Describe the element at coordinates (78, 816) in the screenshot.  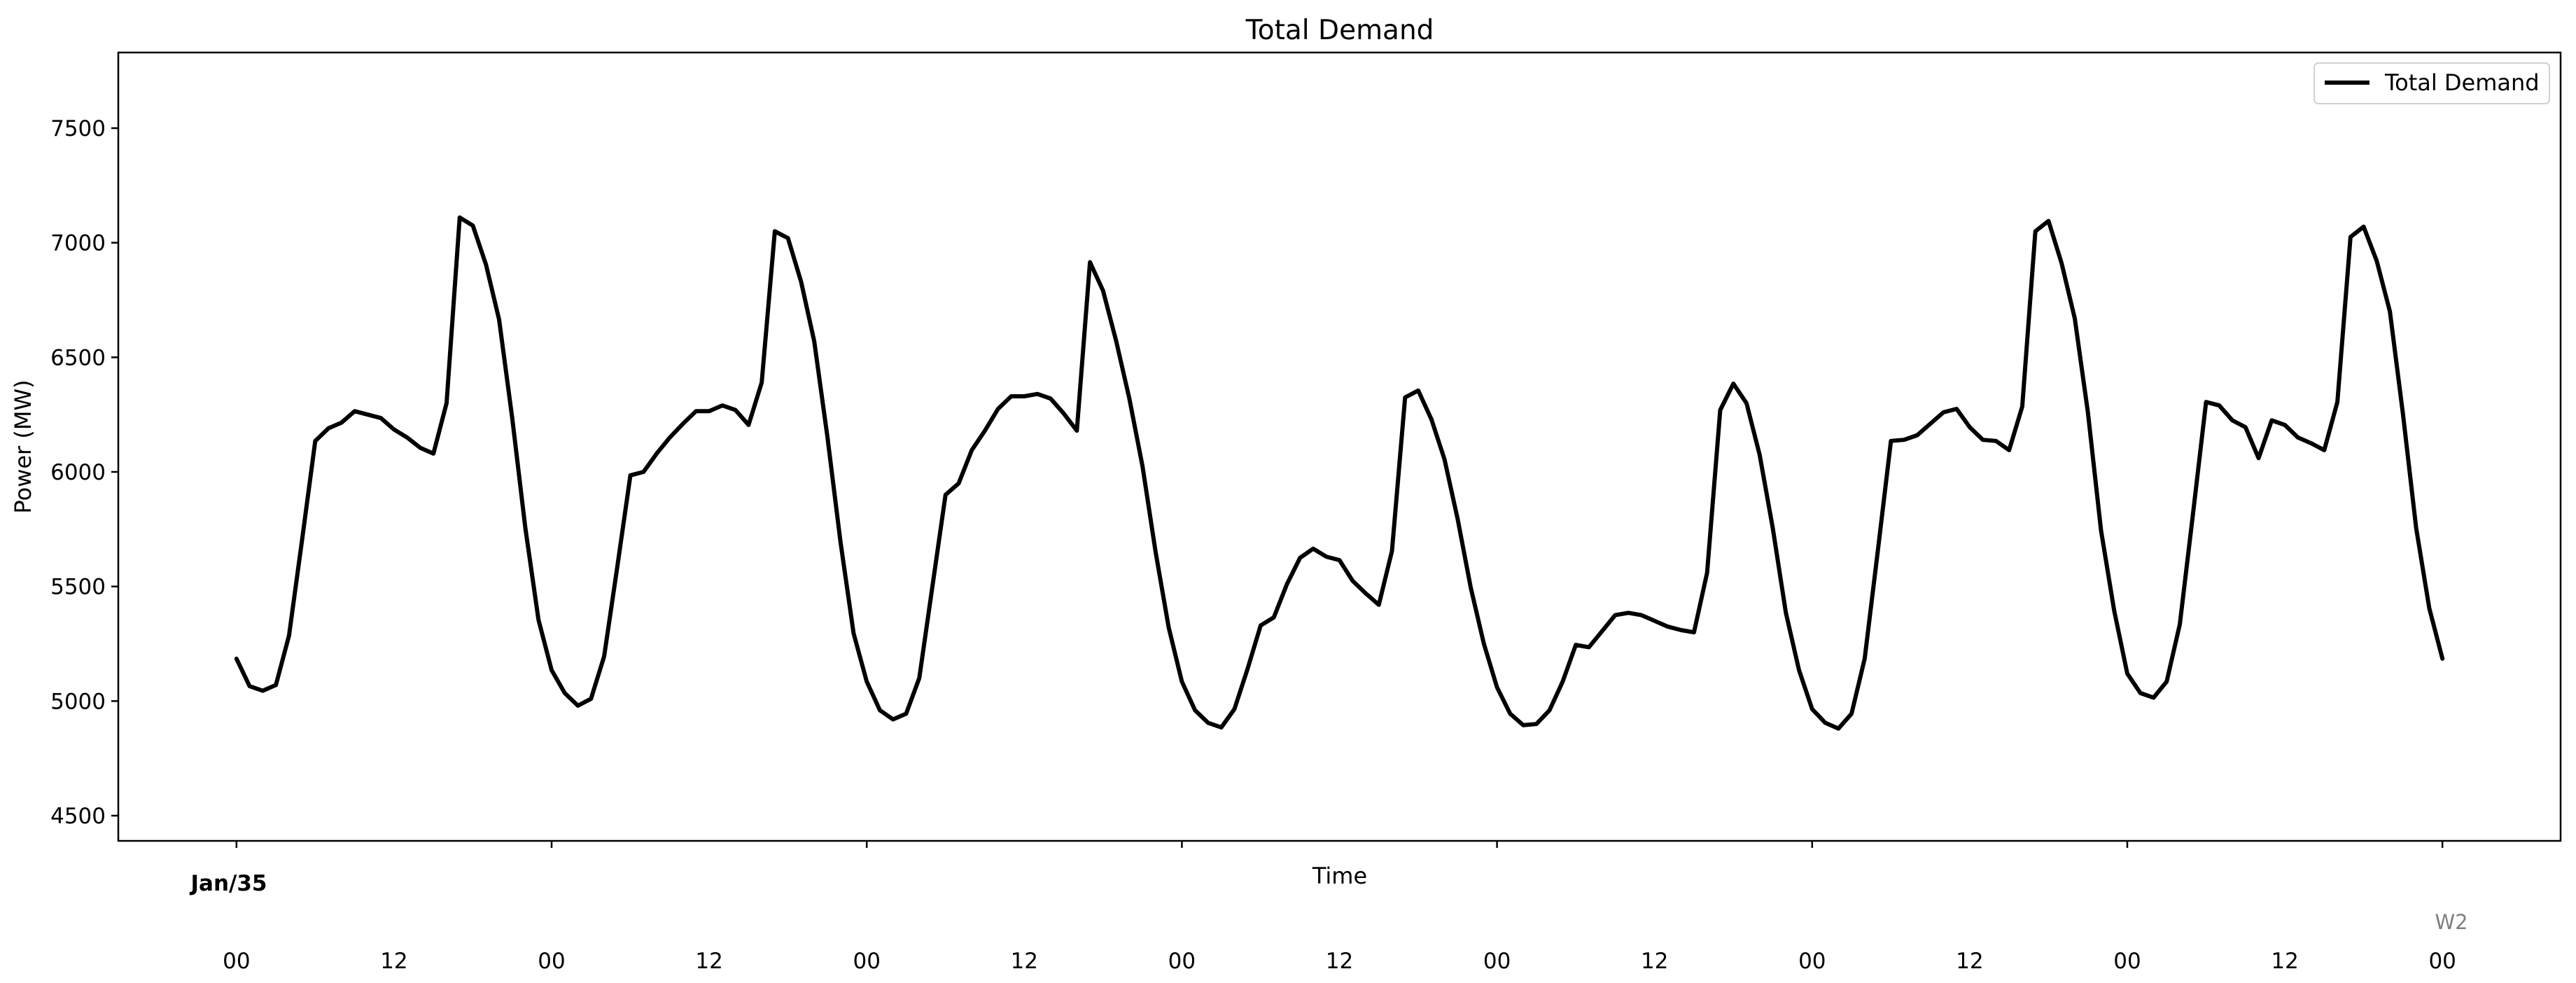
I see `y-tick-label: 4500` at that location.